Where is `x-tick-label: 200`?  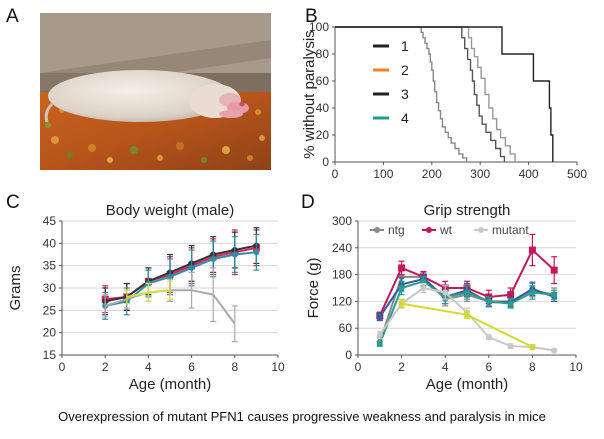 x-tick-label: 200 is located at coordinates (432, 174).